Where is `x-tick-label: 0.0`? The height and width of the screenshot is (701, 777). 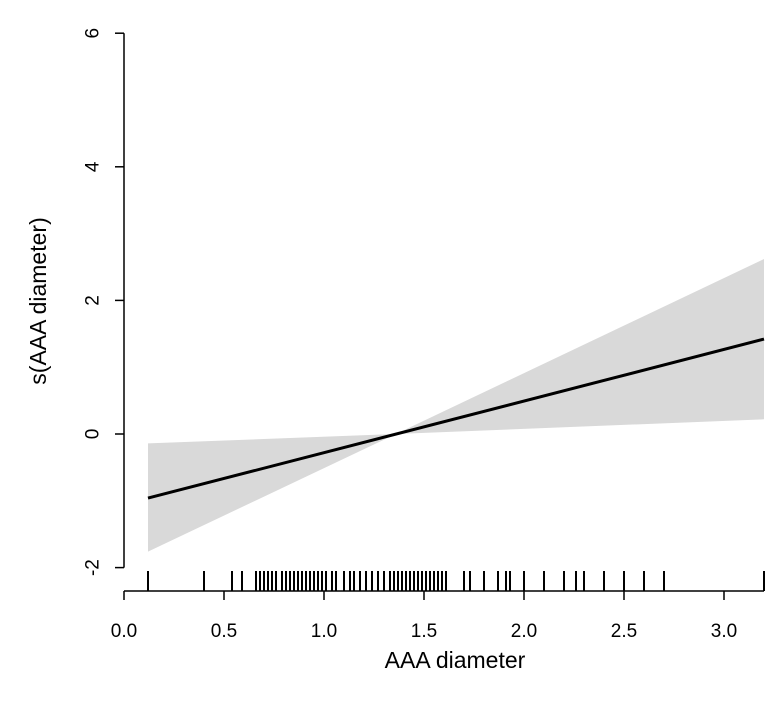
x-tick-label: 0.0 is located at coordinates (124, 631).